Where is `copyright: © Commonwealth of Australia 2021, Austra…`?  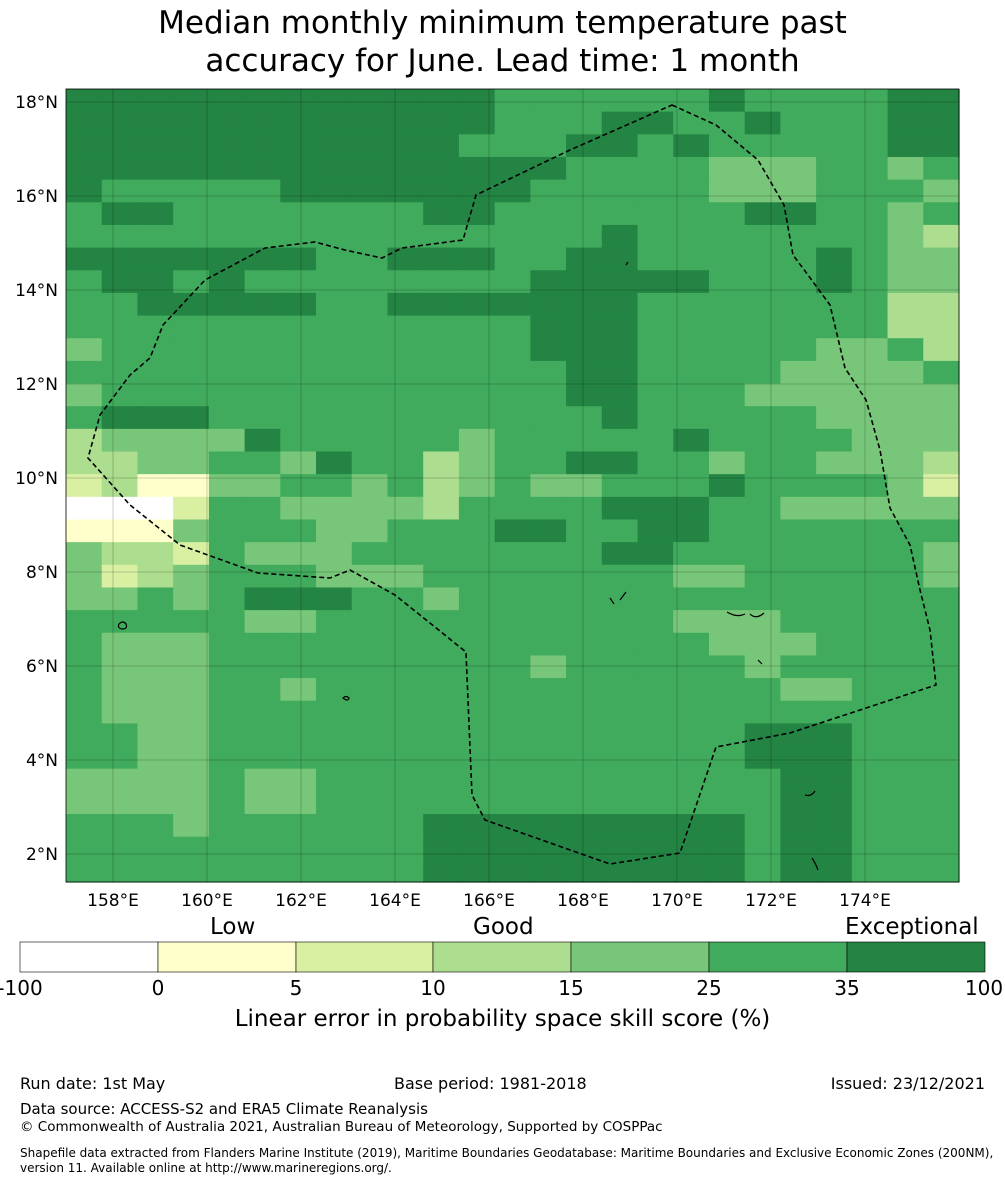
copyright: © Commonwealth of Australia 2021, Austra… is located at coordinates (341, 1127).